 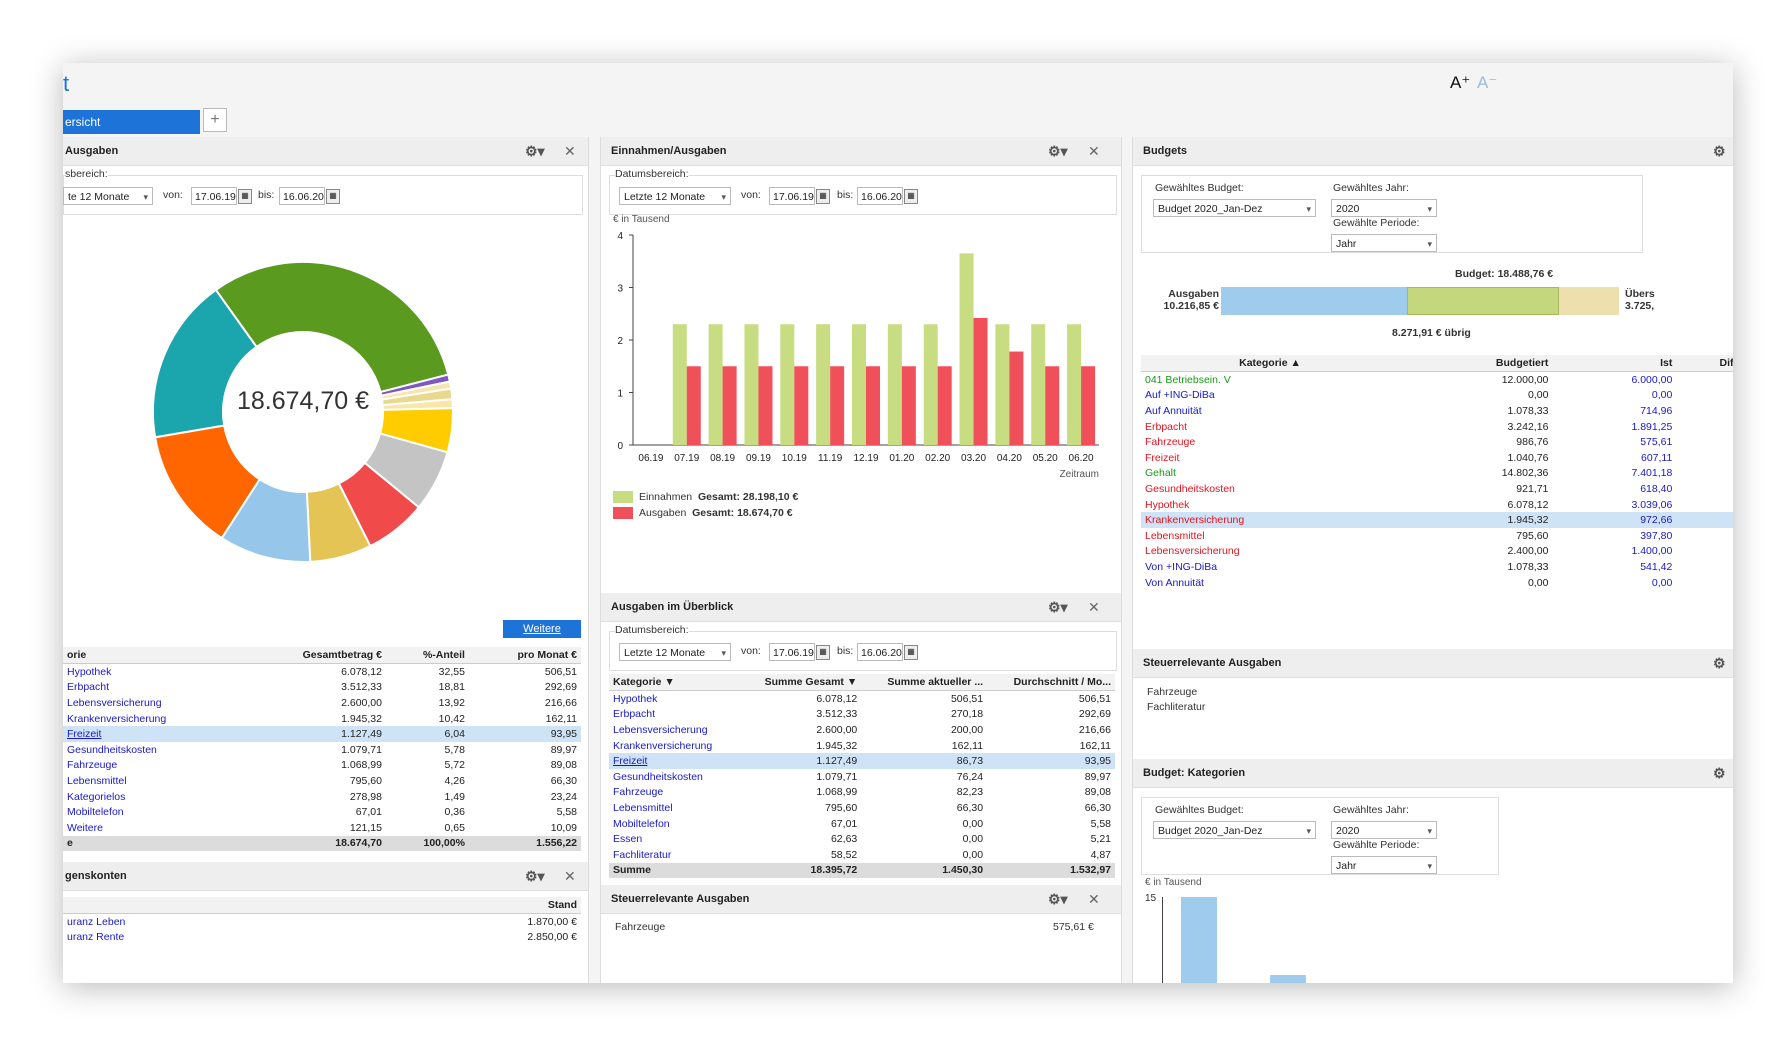 What do you see at coordinates (1437, 489) in the screenshot?
I see `table-row: Gesundheitskosten 921,71 618,40` at bounding box center [1437, 489].